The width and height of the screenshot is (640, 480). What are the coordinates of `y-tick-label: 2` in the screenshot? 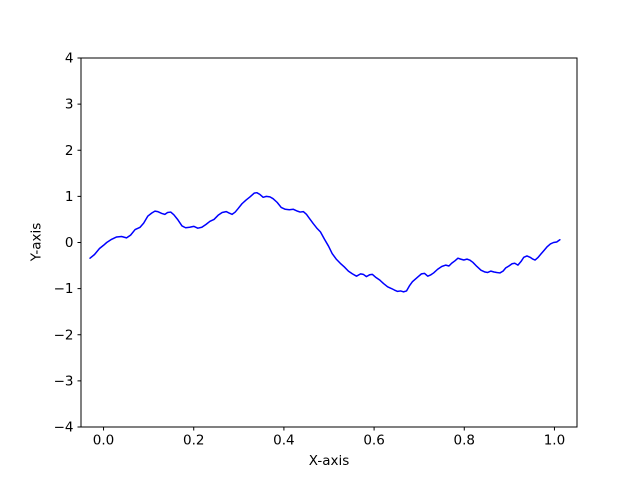 It's located at (69, 151).